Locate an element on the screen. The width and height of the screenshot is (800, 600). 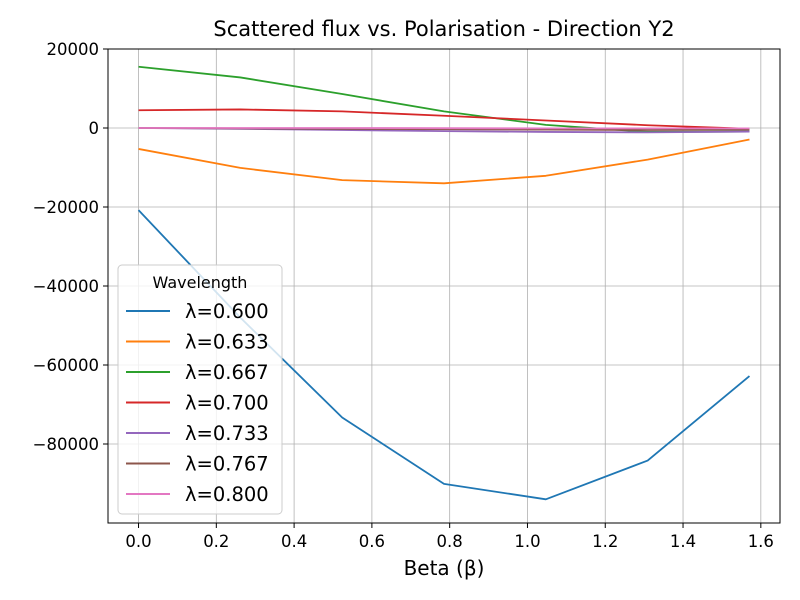
legend-label: λ=0.767 is located at coordinates (227, 464).